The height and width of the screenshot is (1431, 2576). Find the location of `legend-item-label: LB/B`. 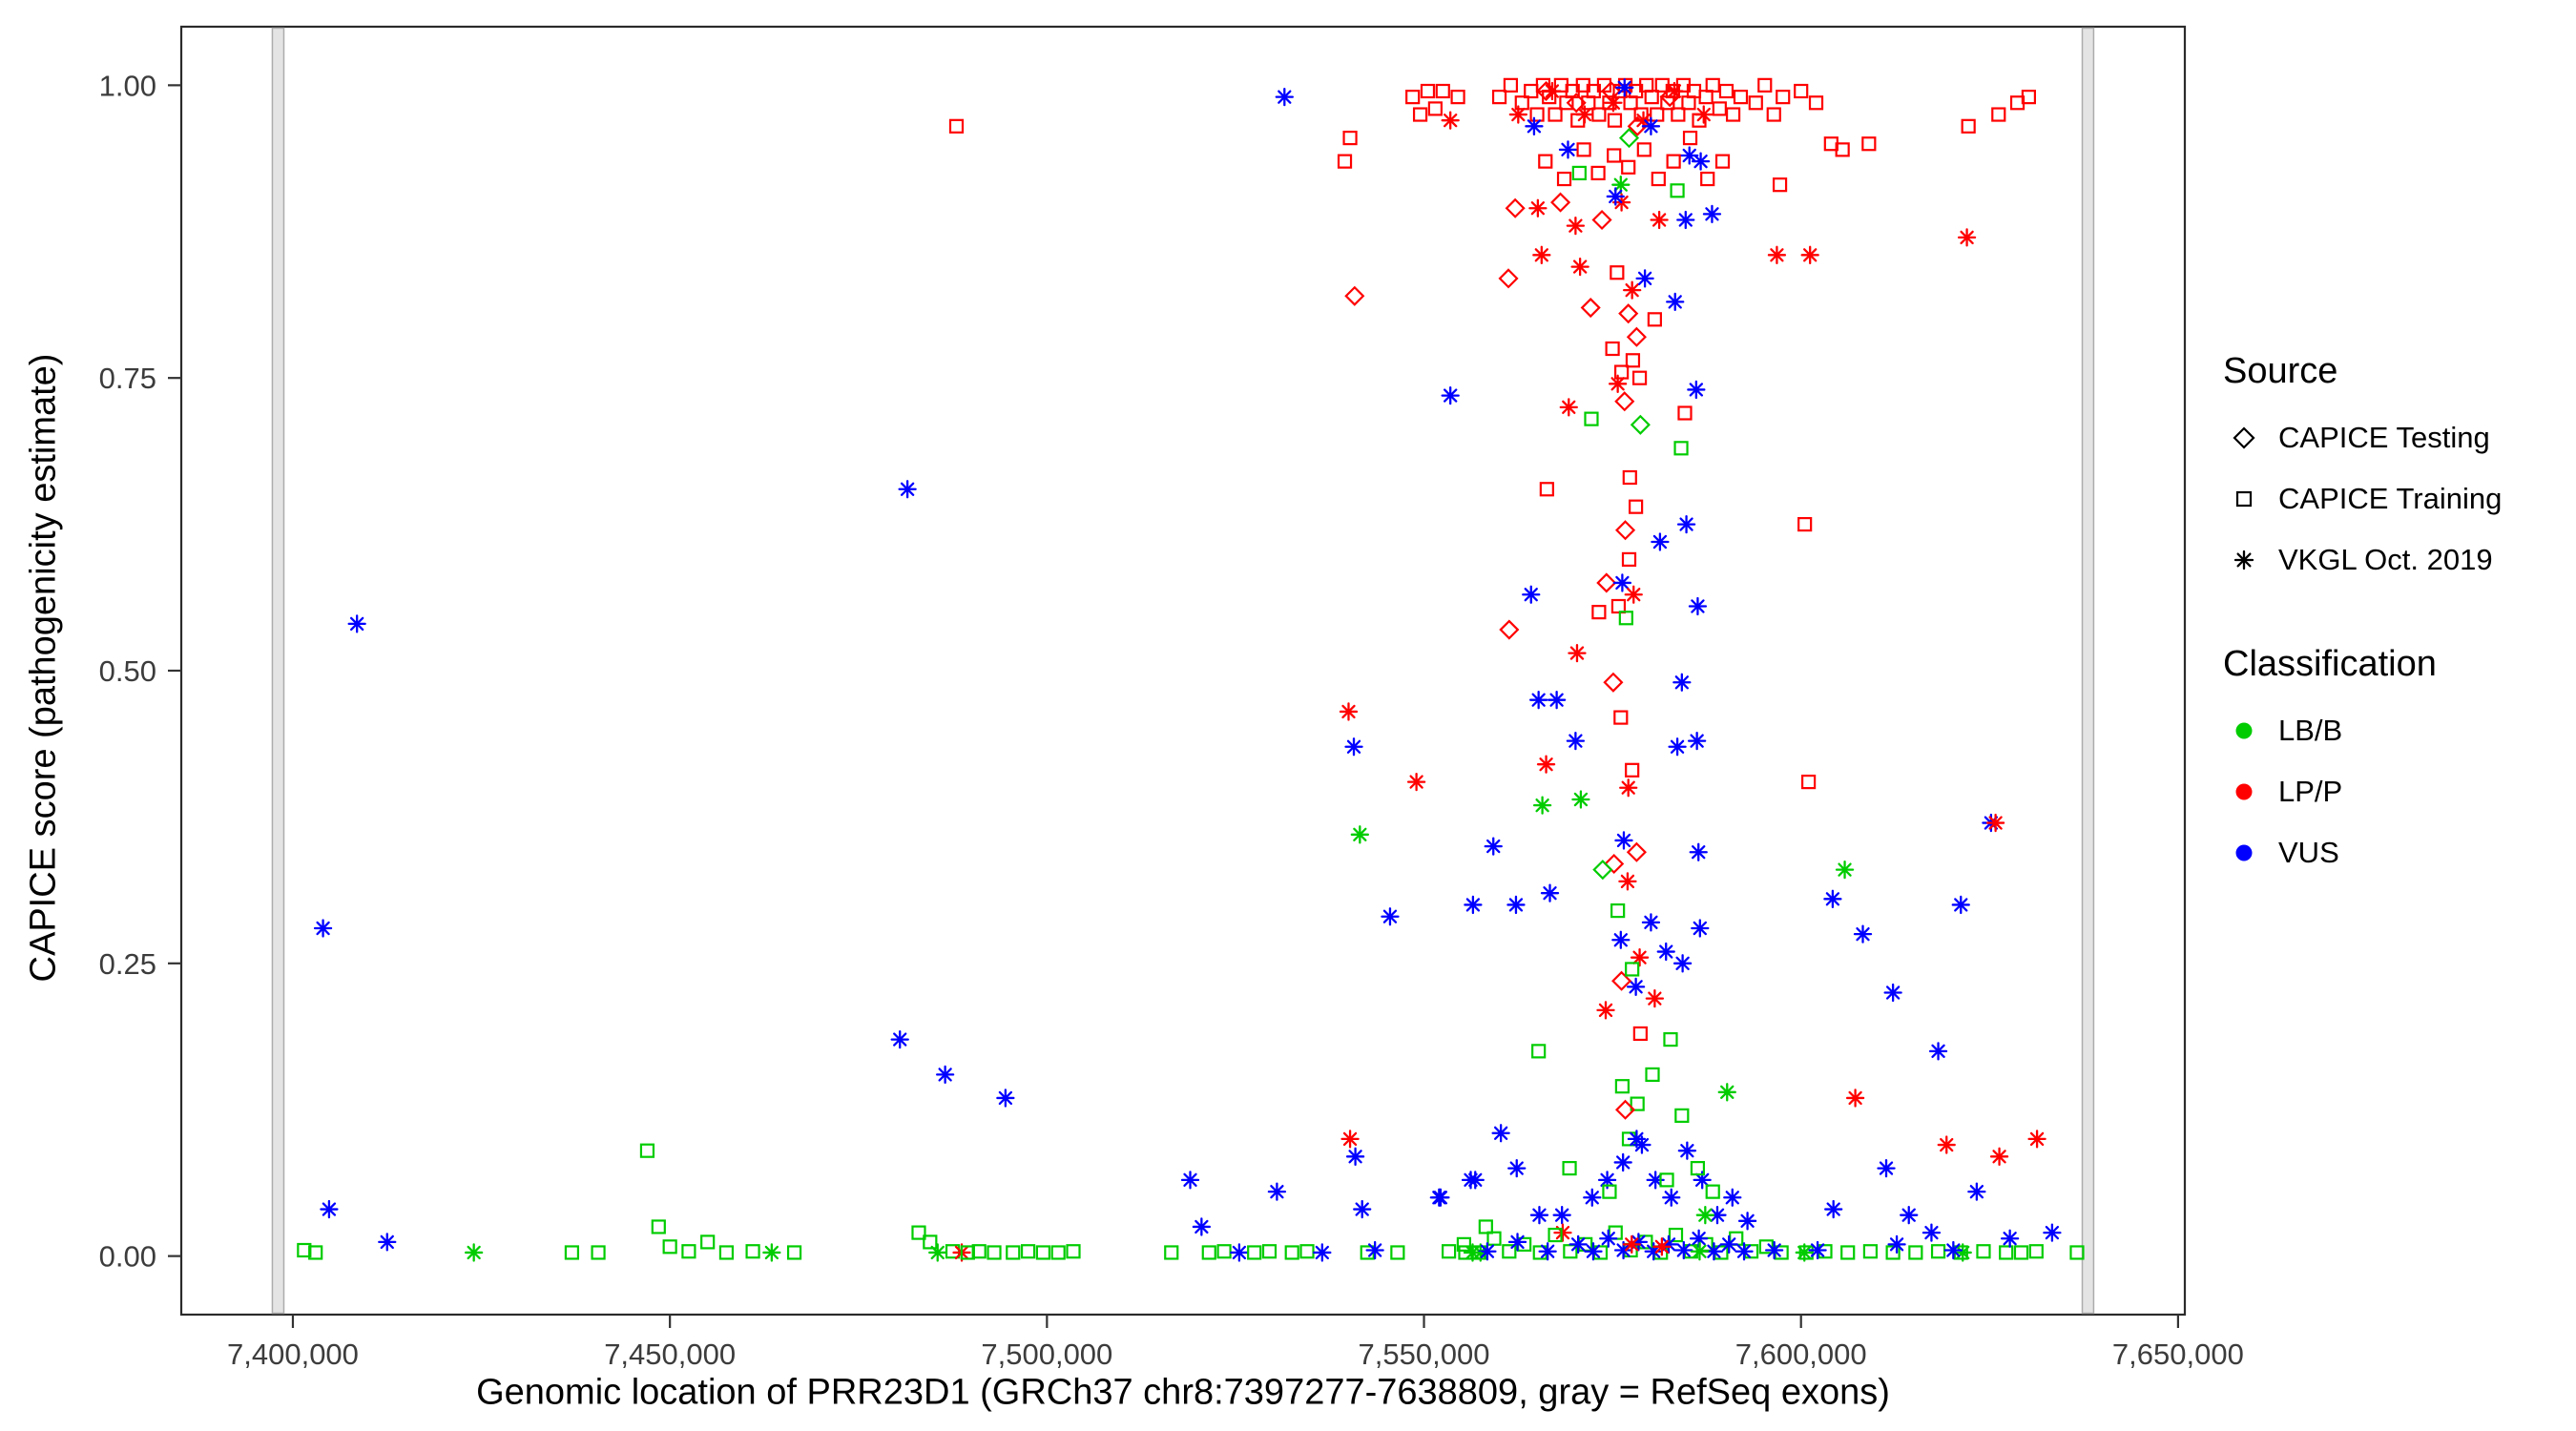

legend-item-label: LB/B is located at coordinates (2310, 731).